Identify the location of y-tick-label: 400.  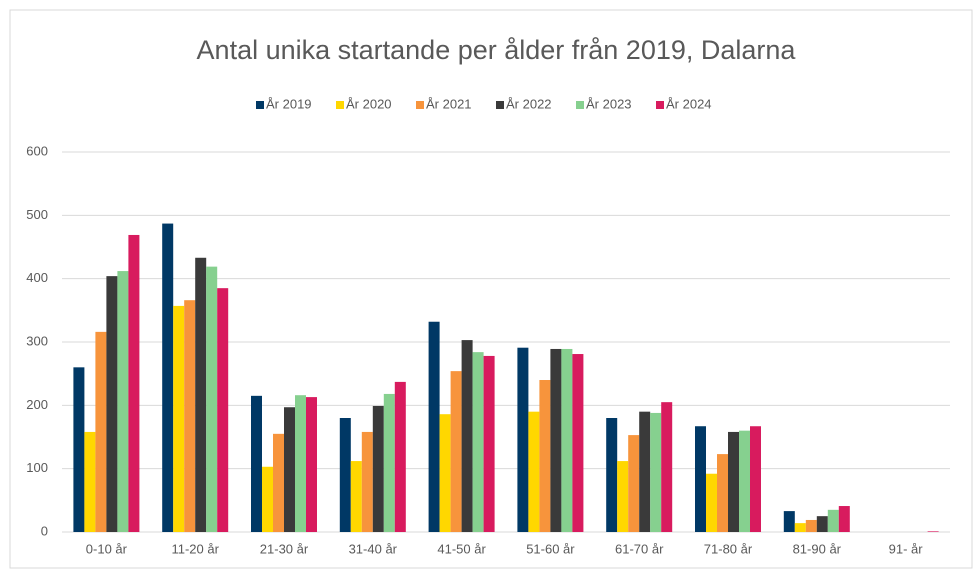
(37, 277).